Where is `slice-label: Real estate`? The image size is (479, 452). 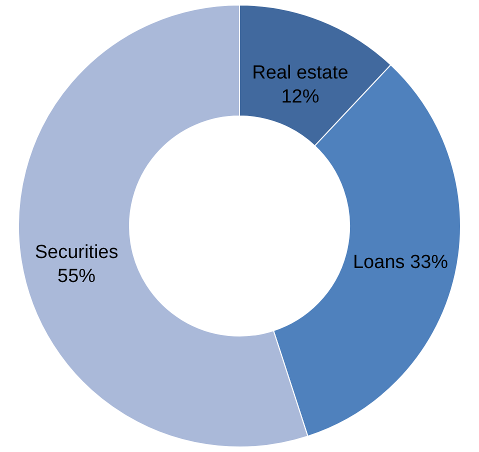
slice-label: Real estate is located at coordinates (300, 73).